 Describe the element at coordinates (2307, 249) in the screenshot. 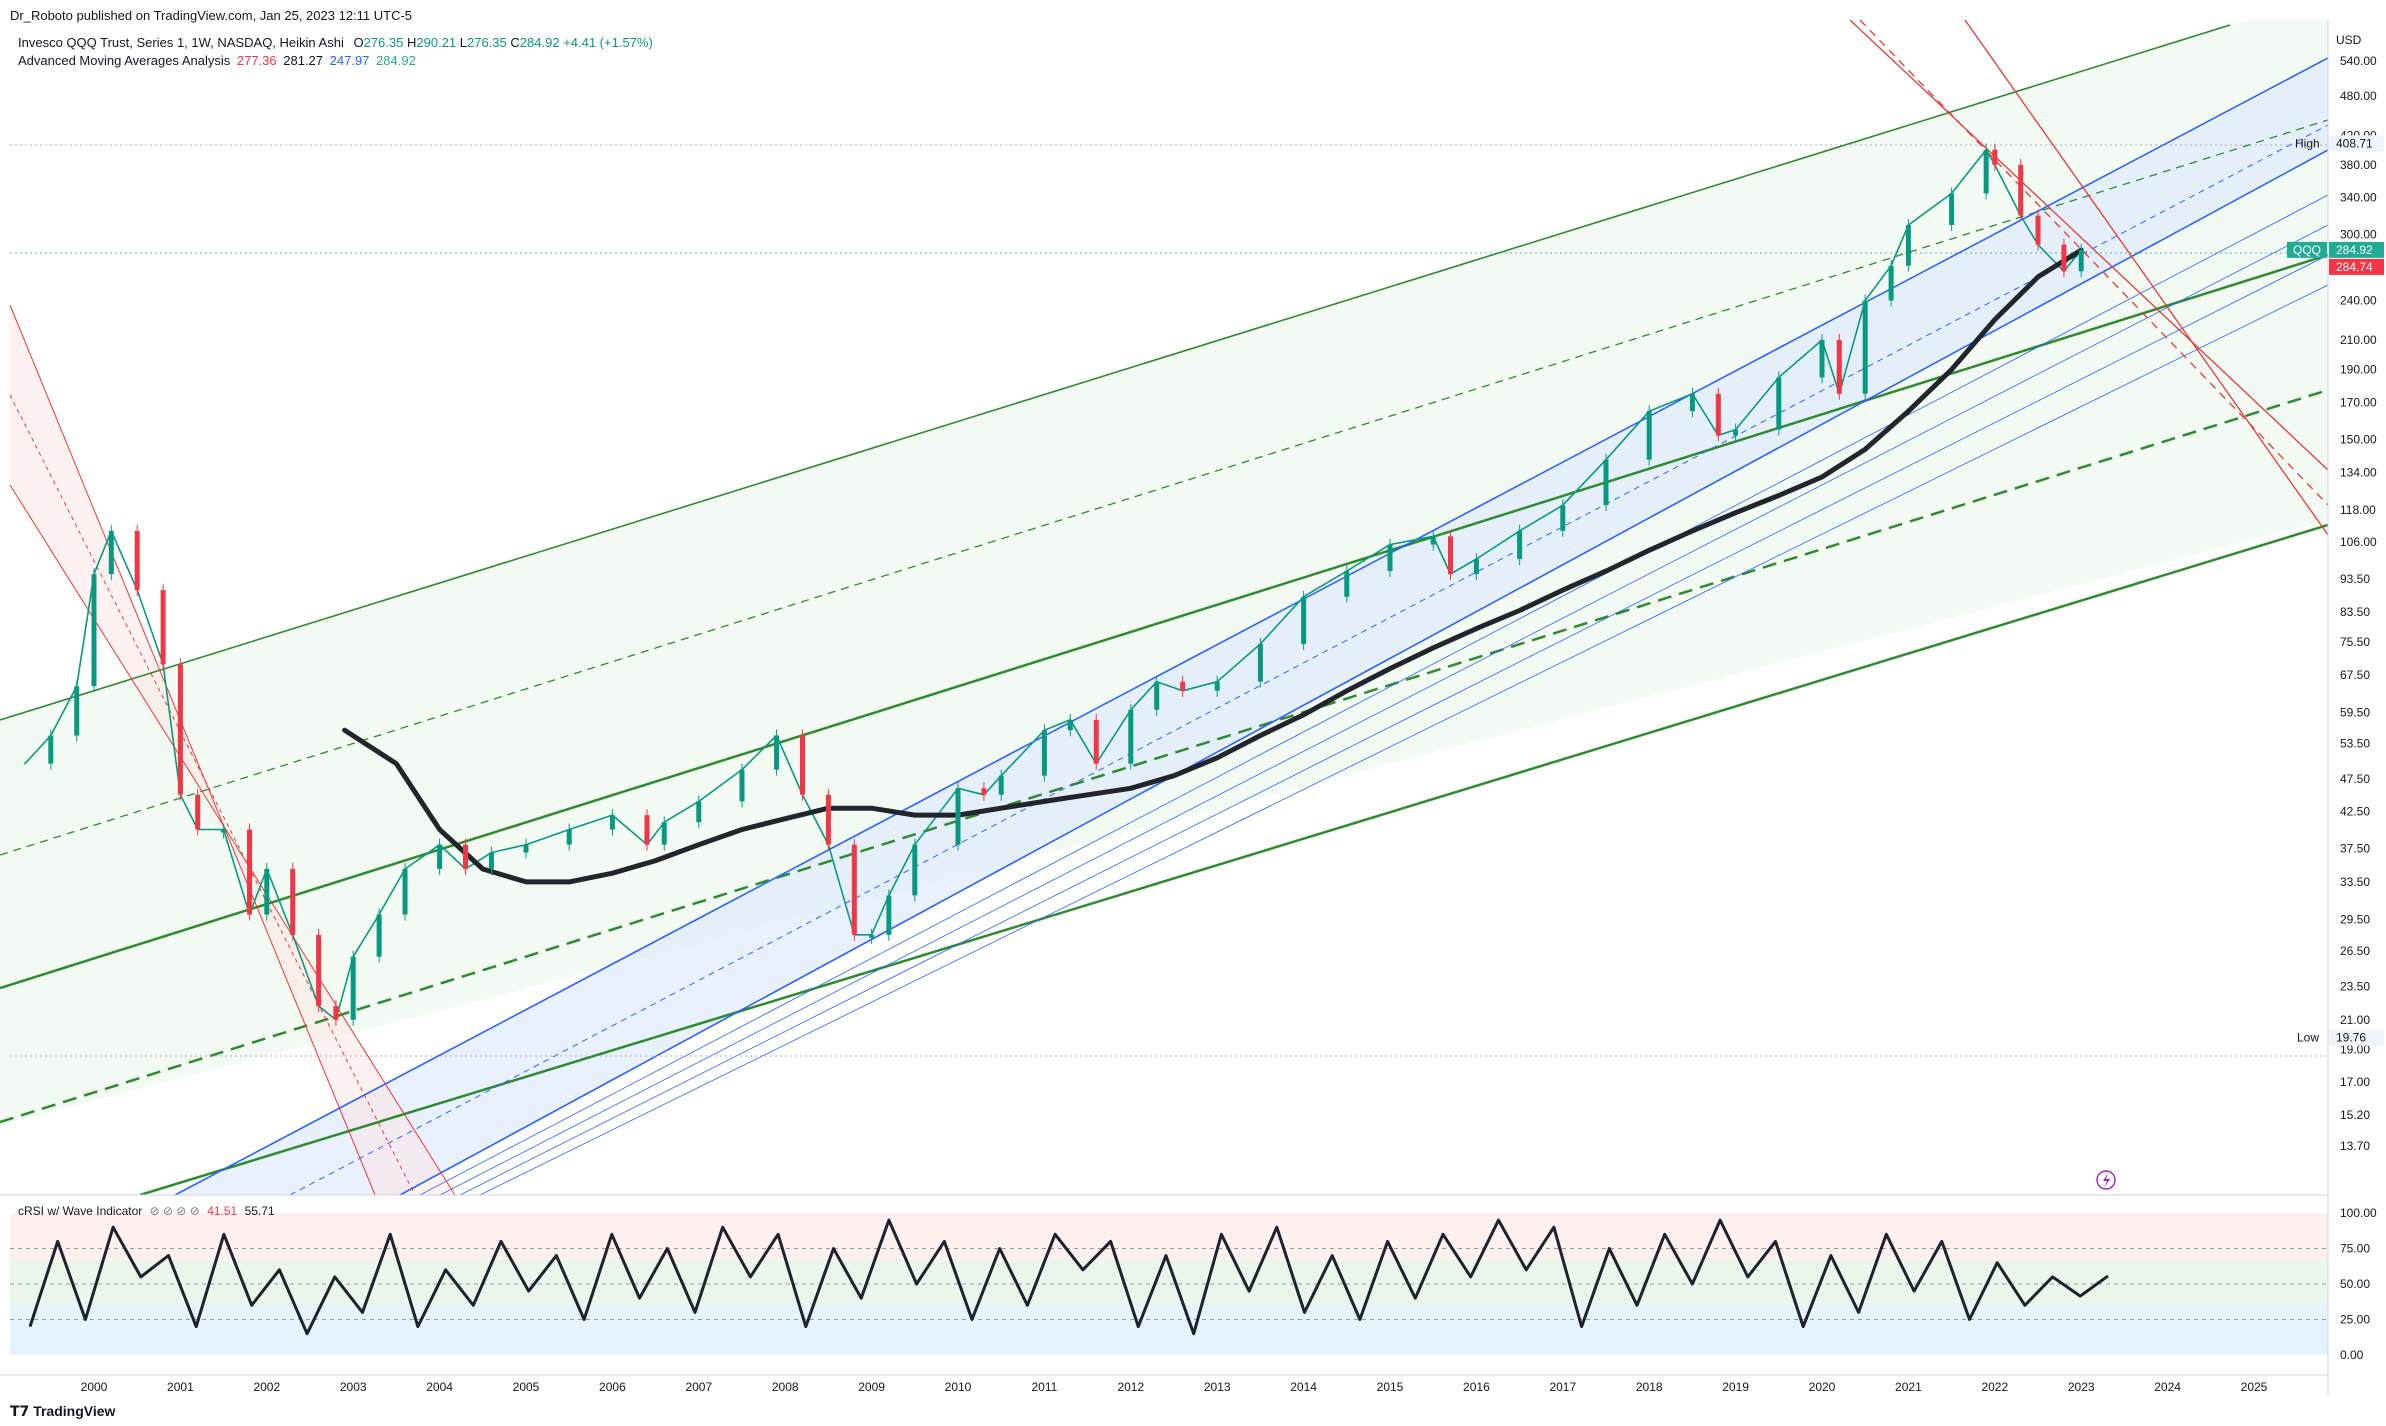

I see `symbol-tag-bg` at that location.